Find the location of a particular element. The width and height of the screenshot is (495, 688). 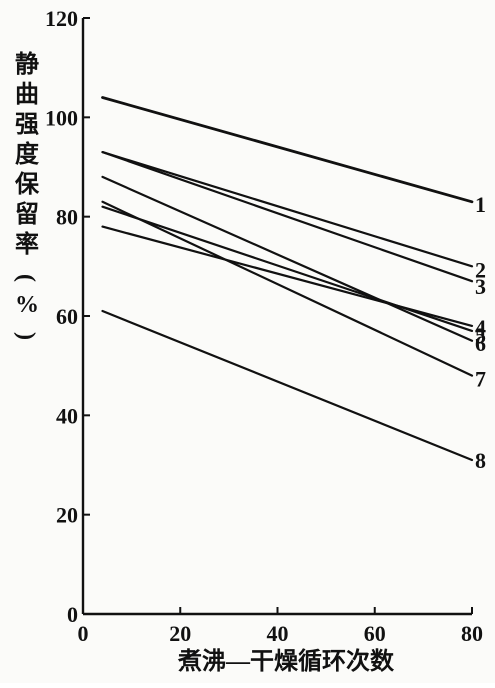

y-axis-title-char: 率 is located at coordinates (27, 244).